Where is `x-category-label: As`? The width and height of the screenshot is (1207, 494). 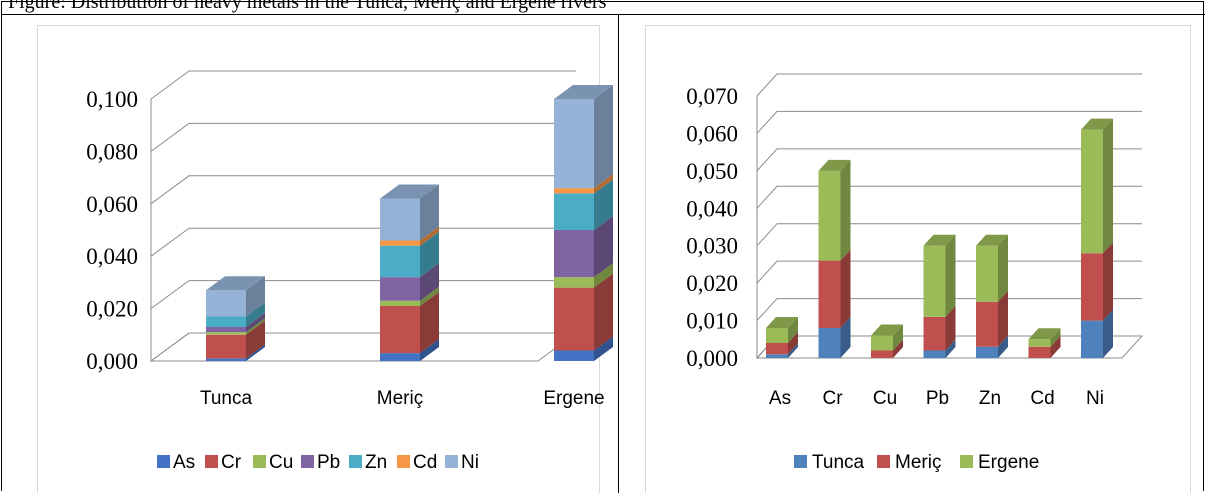
x-category-label: As is located at coordinates (780, 398).